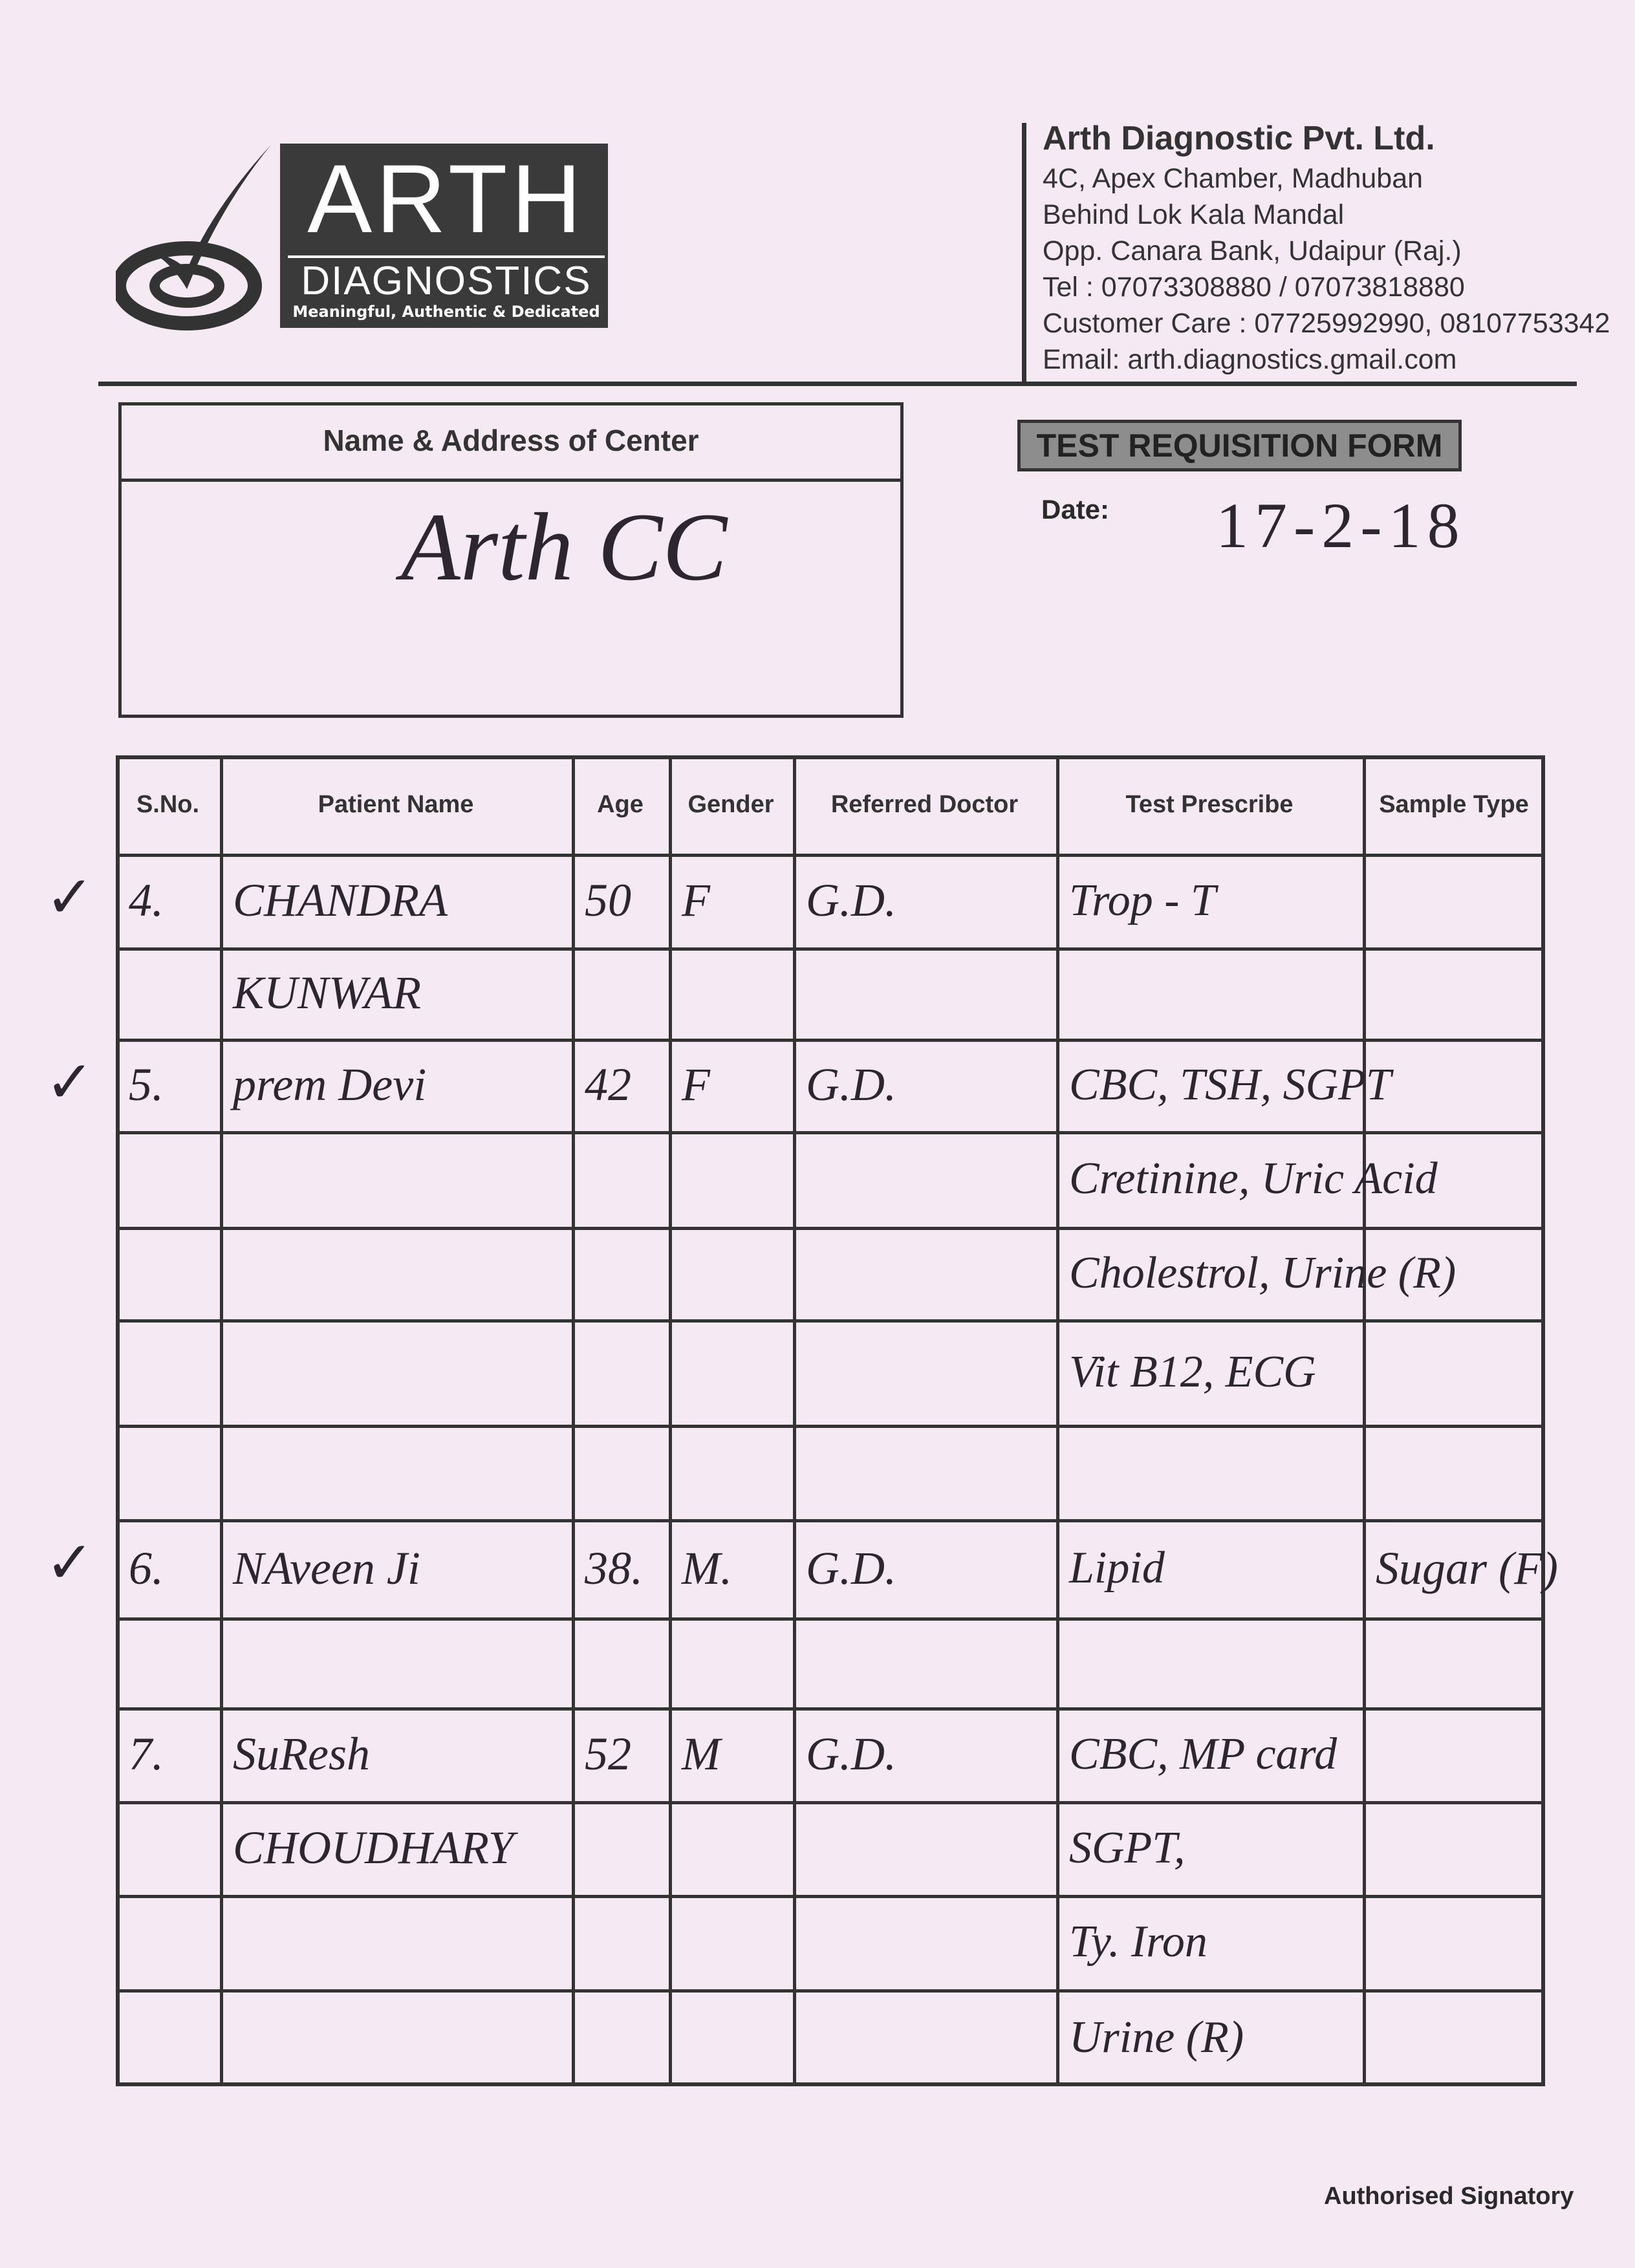 The width and height of the screenshot is (1635, 2268). What do you see at coordinates (1230, 1084) in the screenshot?
I see `cell-test-prescribe: CBC, TSH, SGPT` at bounding box center [1230, 1084].